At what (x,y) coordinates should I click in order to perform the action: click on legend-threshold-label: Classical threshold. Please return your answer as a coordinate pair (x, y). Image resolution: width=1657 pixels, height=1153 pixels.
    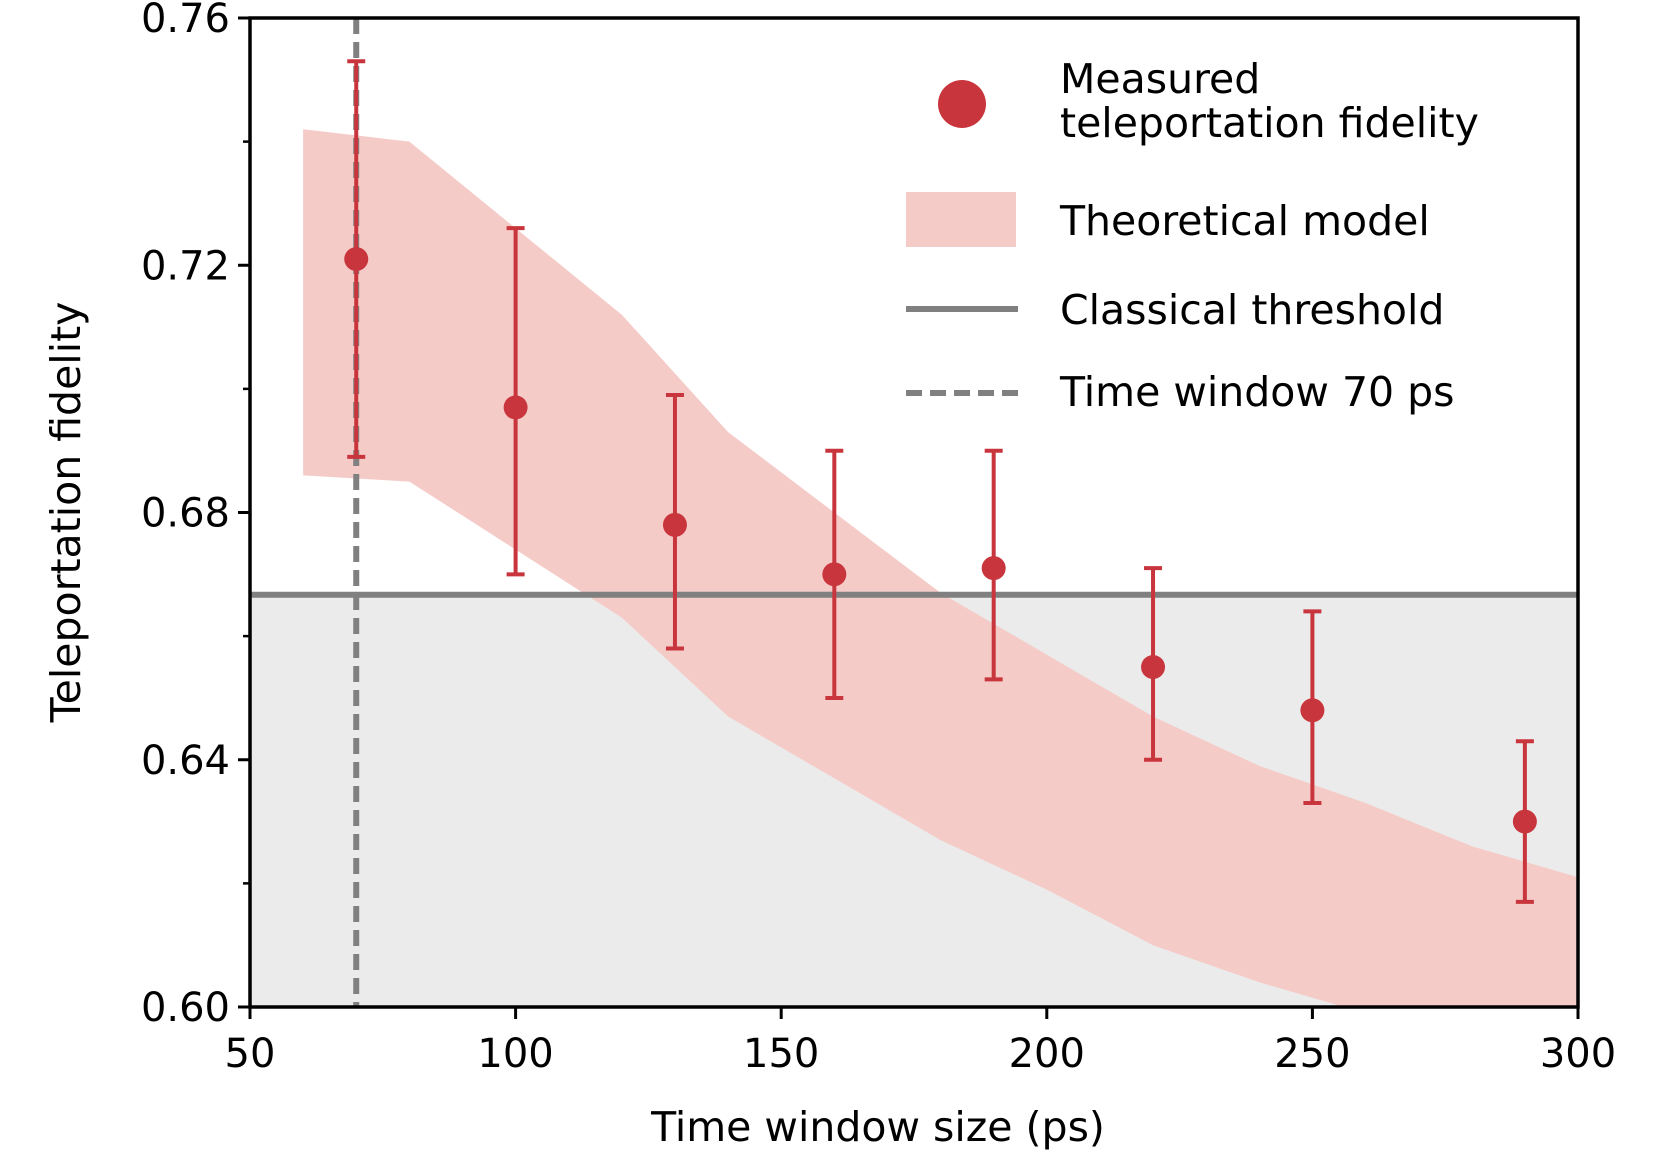
    Looking at the image, I should click on (1252, 310).